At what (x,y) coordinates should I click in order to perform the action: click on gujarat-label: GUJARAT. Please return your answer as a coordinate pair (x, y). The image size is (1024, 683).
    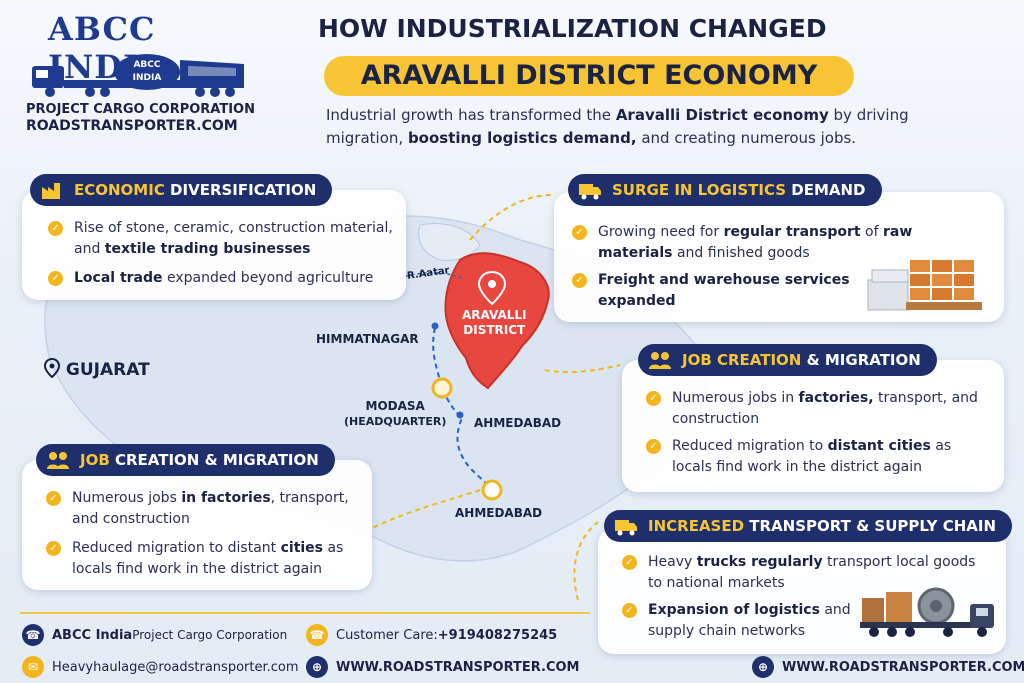
    Looking at the image, I should click on (97, 369).